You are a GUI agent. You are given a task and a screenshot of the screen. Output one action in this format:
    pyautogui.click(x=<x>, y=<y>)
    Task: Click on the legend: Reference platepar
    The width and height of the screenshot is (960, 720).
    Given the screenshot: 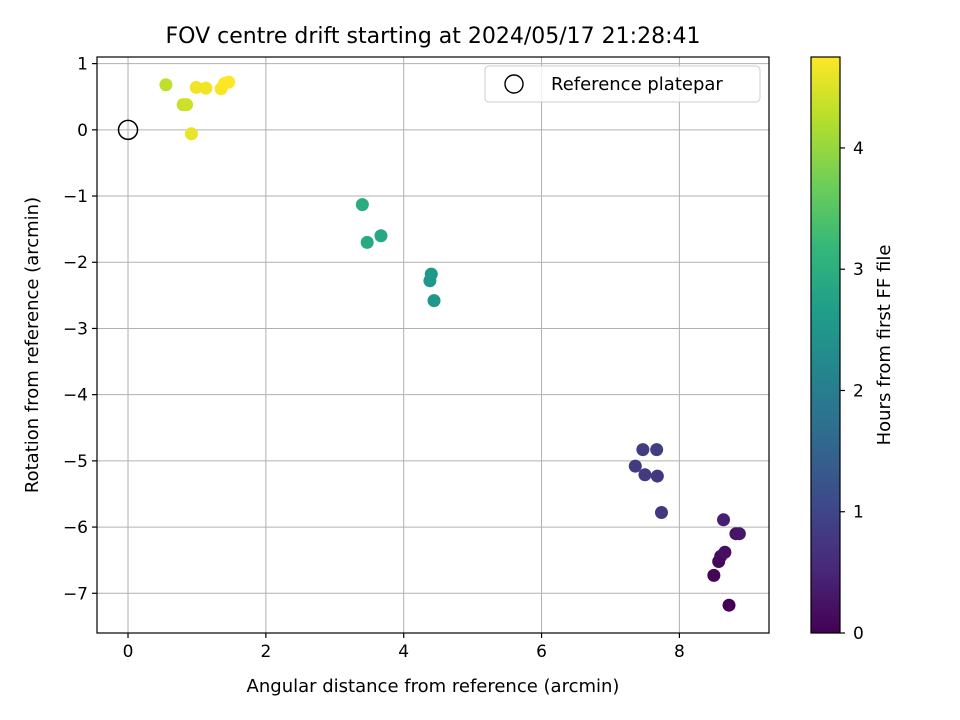 What is the action you would take?
    pyautogui.click(x=622, y=84)
    